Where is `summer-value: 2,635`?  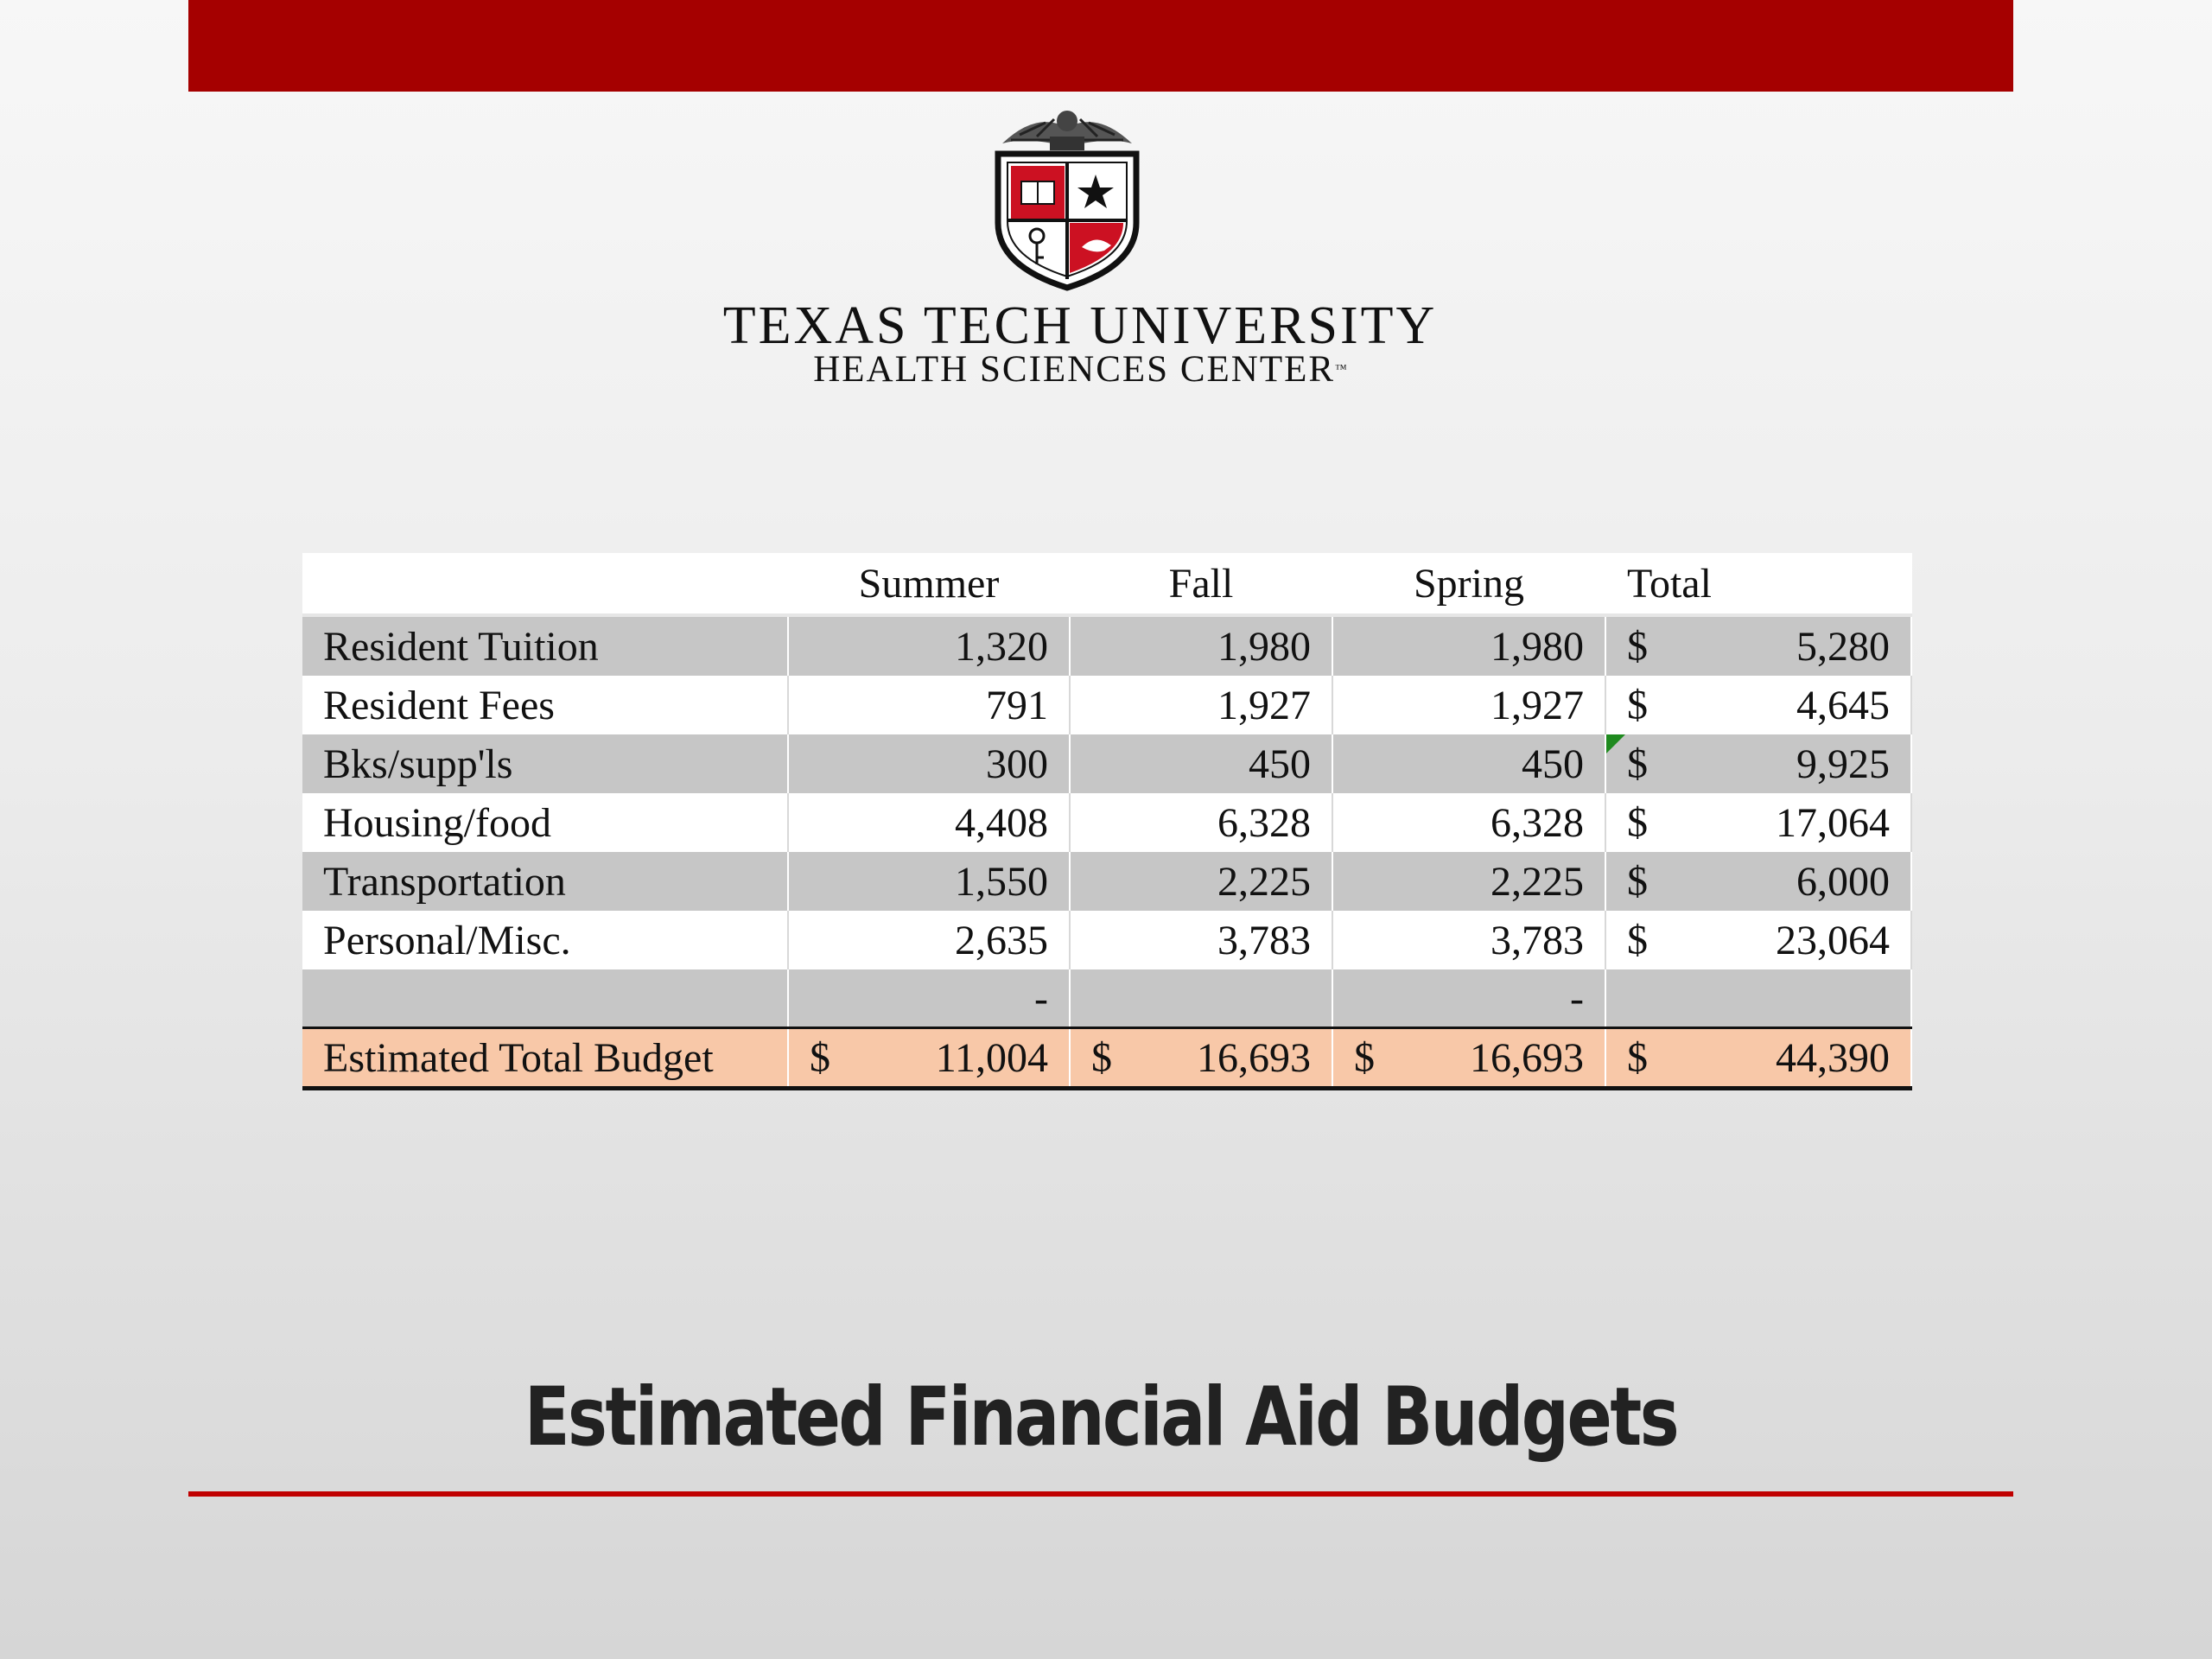
summer-value: 2,635 is located at coordinates (929, 940).